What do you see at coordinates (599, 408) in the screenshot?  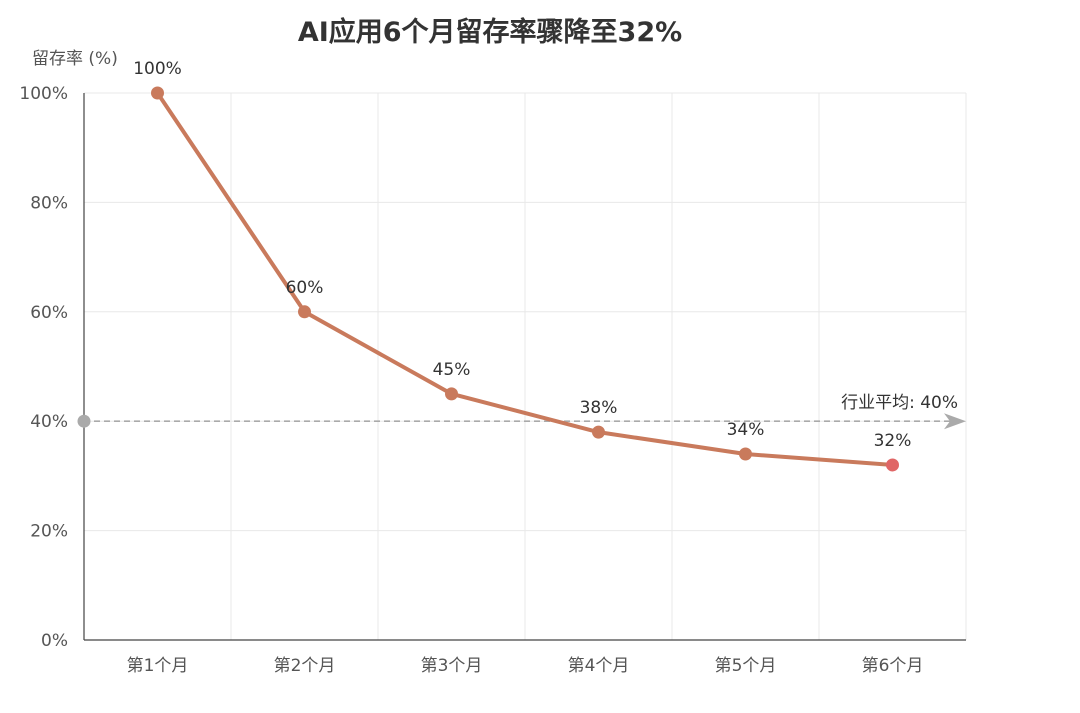 I see `data-label: 38%` at bounding box center [599, 408].